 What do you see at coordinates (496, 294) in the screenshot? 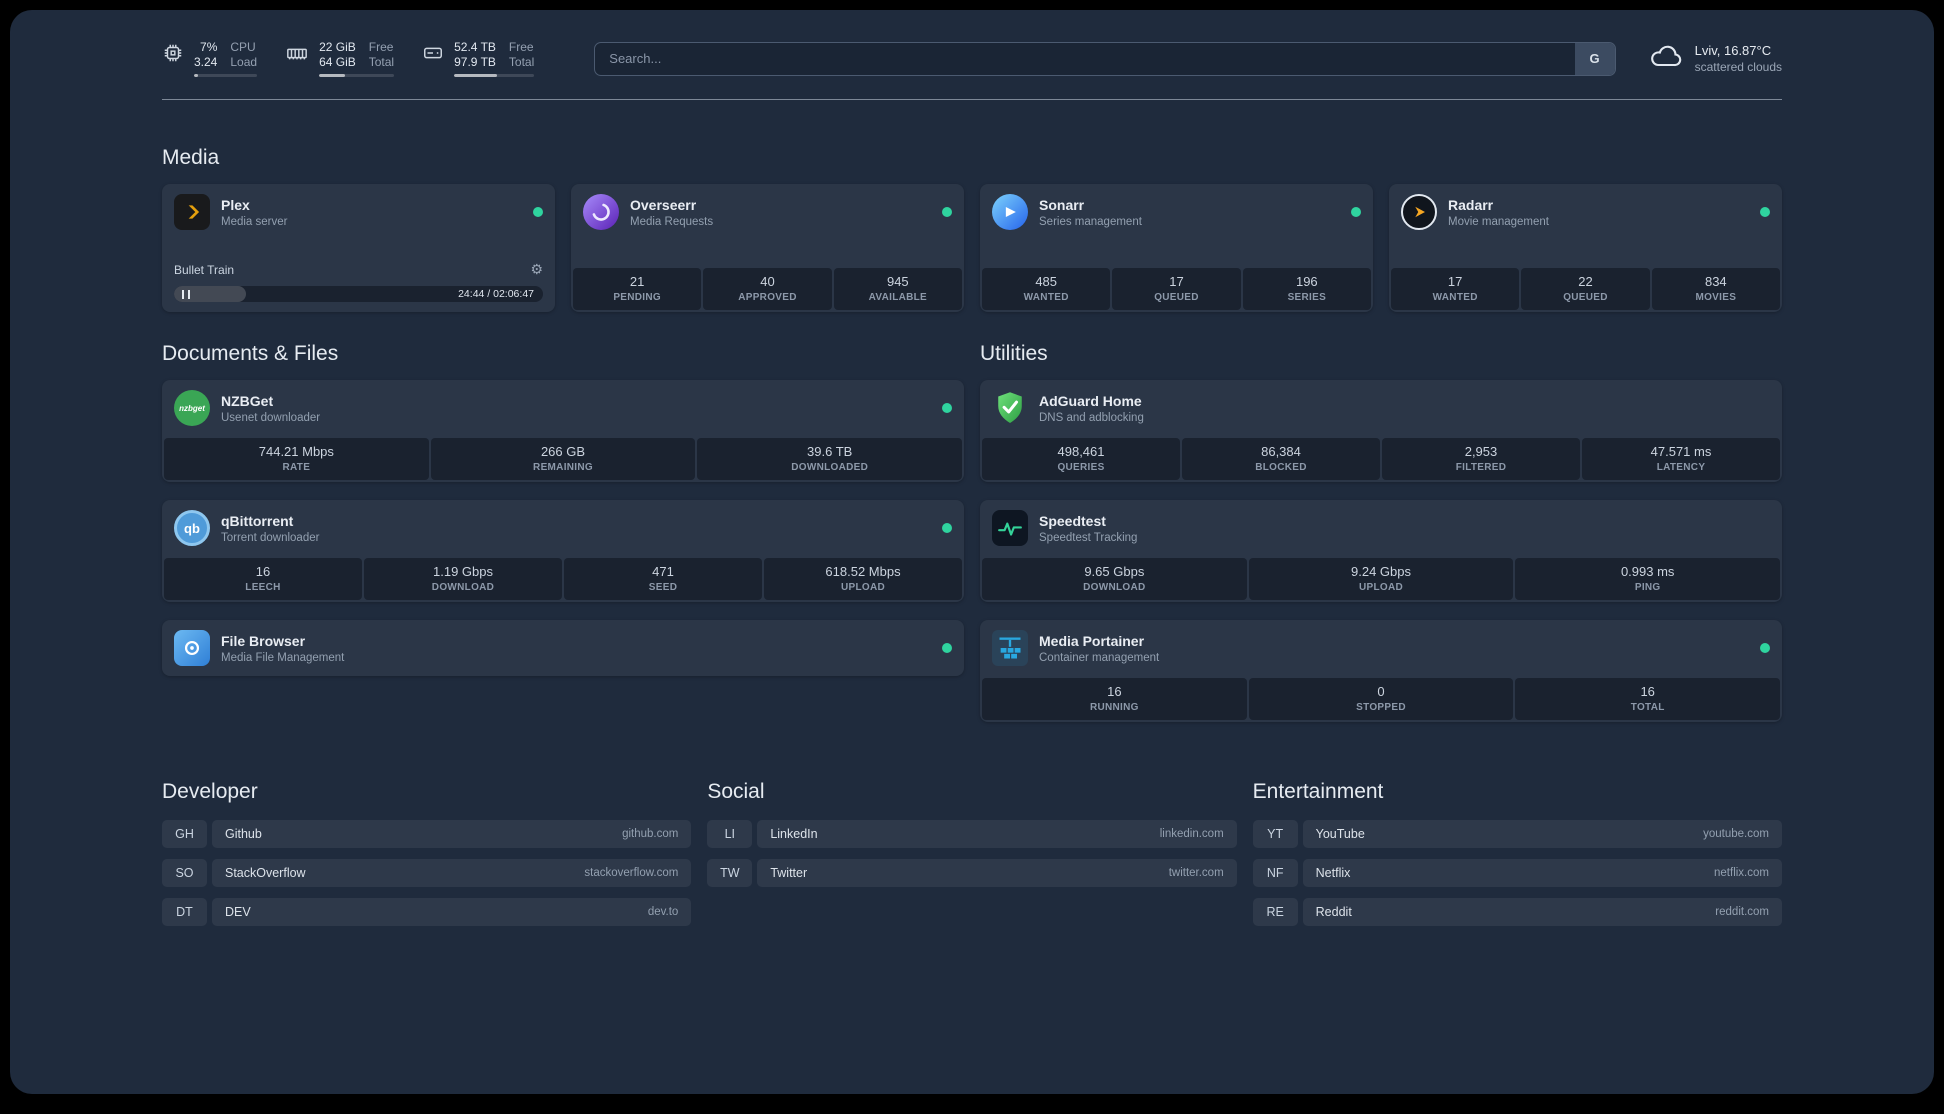
I see `playback-time: 24:44 / 02:06:47` at bounding box center [496, 294].